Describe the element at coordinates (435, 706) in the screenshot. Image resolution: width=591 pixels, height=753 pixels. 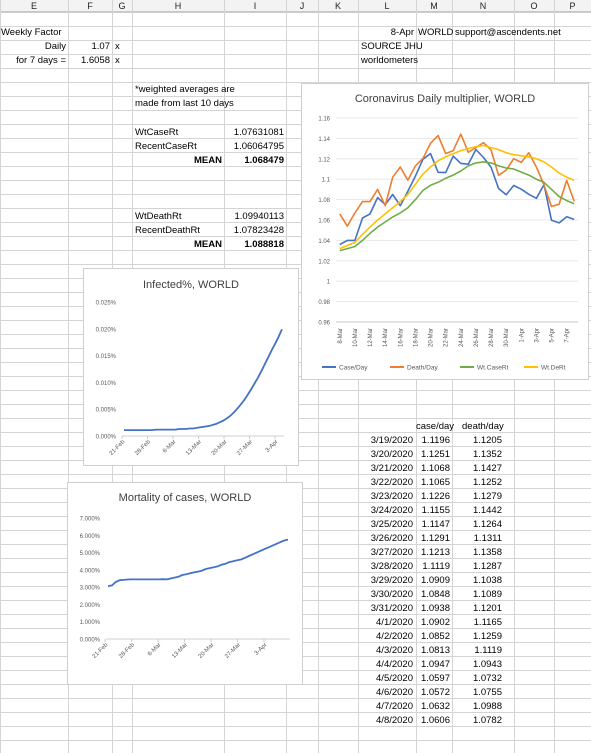
I see `table-cell-case: 1.0632` at that location.